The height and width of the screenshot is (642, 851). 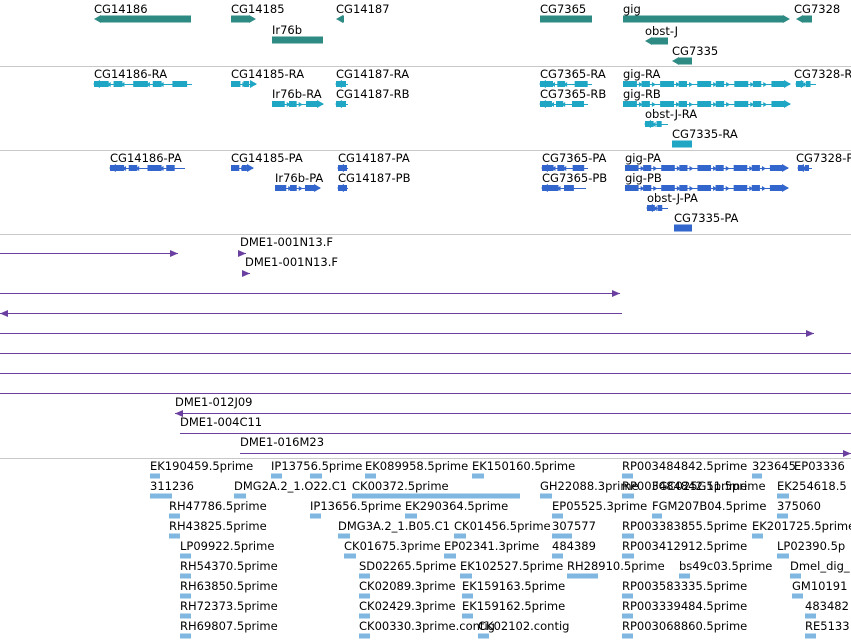 What do you see at coordinates (684, 526) in the screenshot?
I see `feature-label: RP003383855.5prime` at bounding box center [684, 526].